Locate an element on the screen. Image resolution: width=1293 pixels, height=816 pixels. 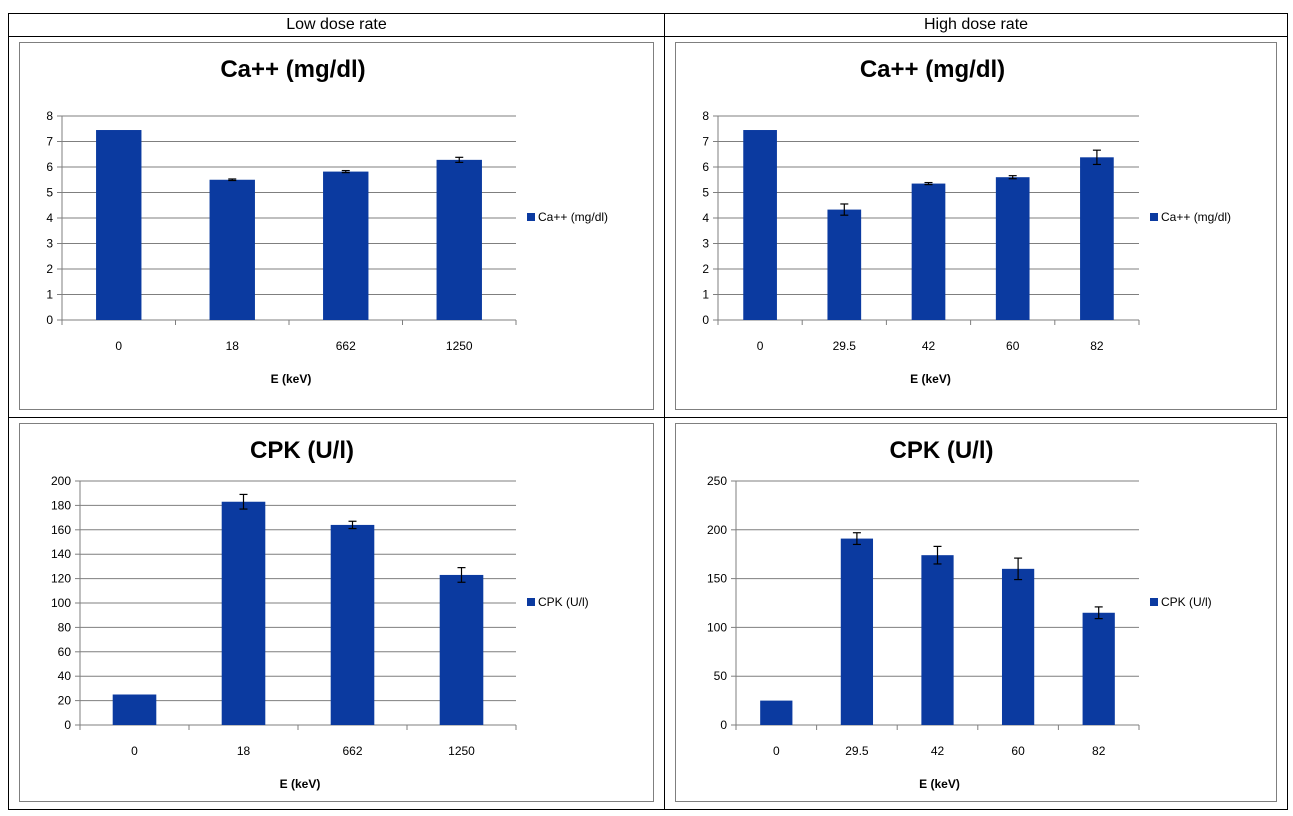
y-tick-label: 150 is located at coordinates (717, 579).